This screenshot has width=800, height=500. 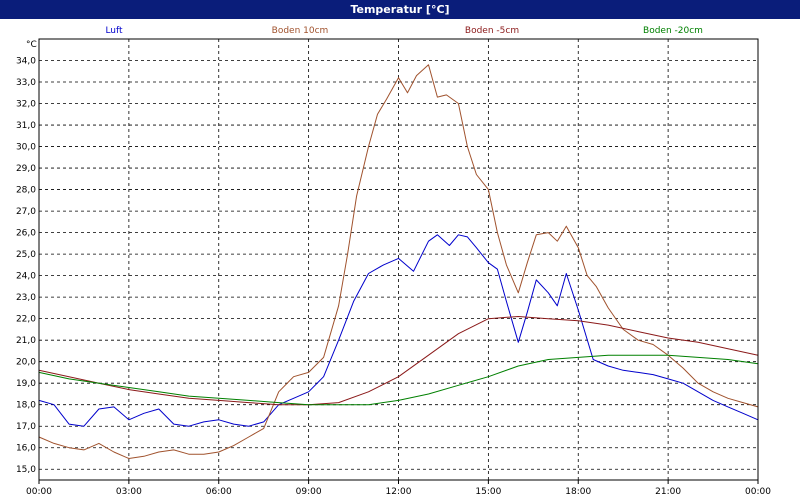 What do you see at coordinates (26, 277) in the screenshot?
I see `y-tick-label: 24,0` at bounding box center [26, 277].